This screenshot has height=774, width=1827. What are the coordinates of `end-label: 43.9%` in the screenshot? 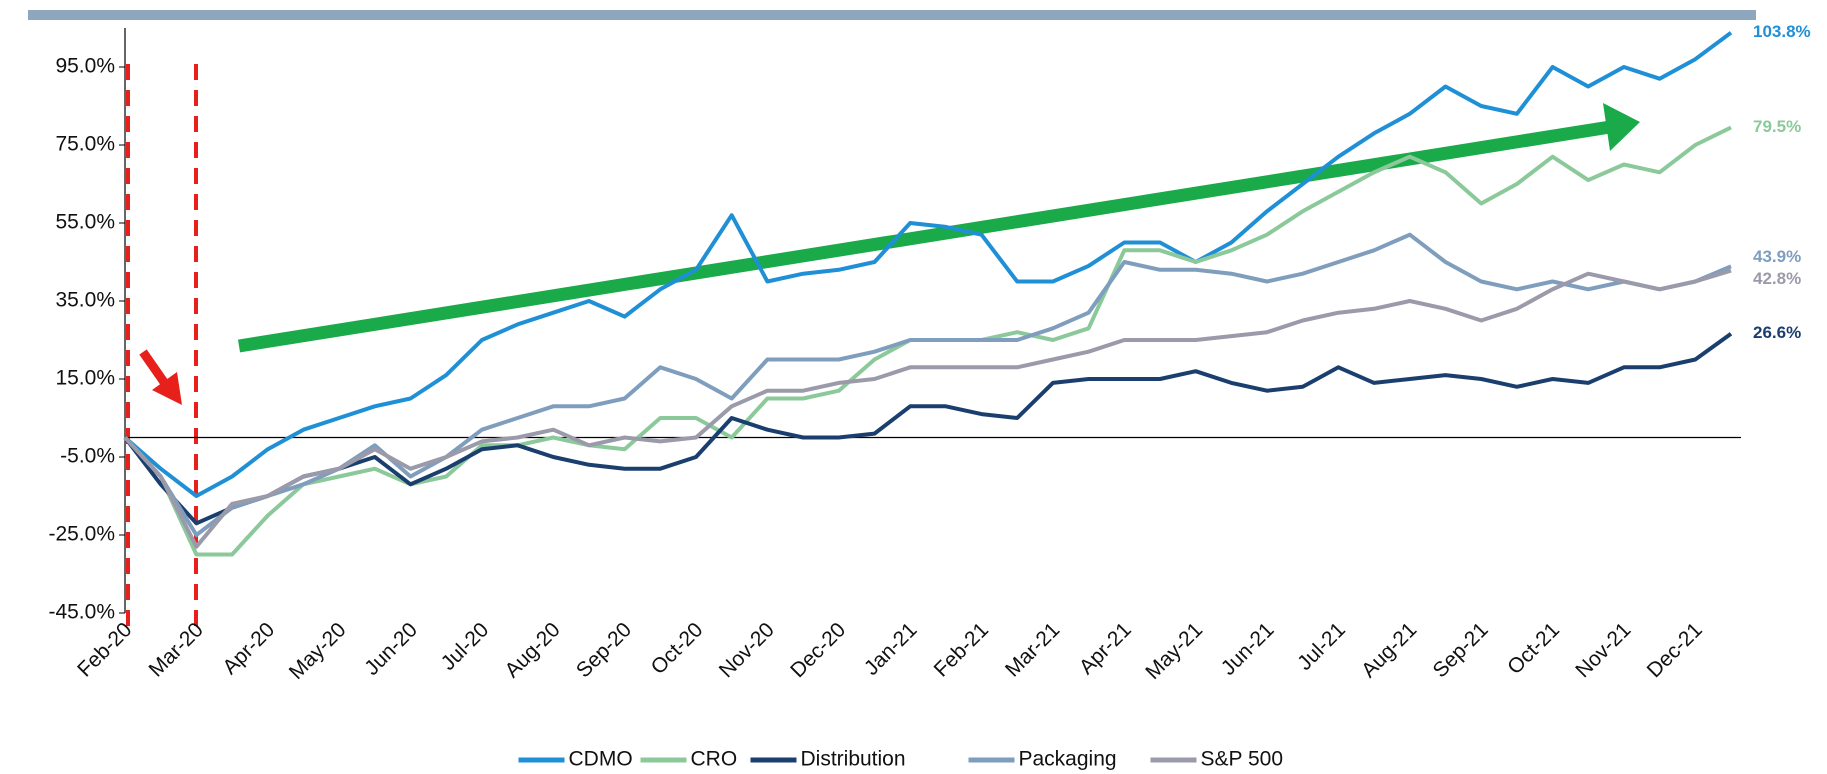 It's located at (1777, 256).